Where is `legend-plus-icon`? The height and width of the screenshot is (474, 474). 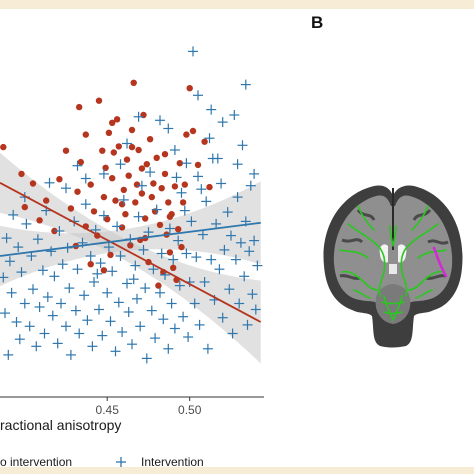
legend-plus-icon is located at coordinates (121, 462).